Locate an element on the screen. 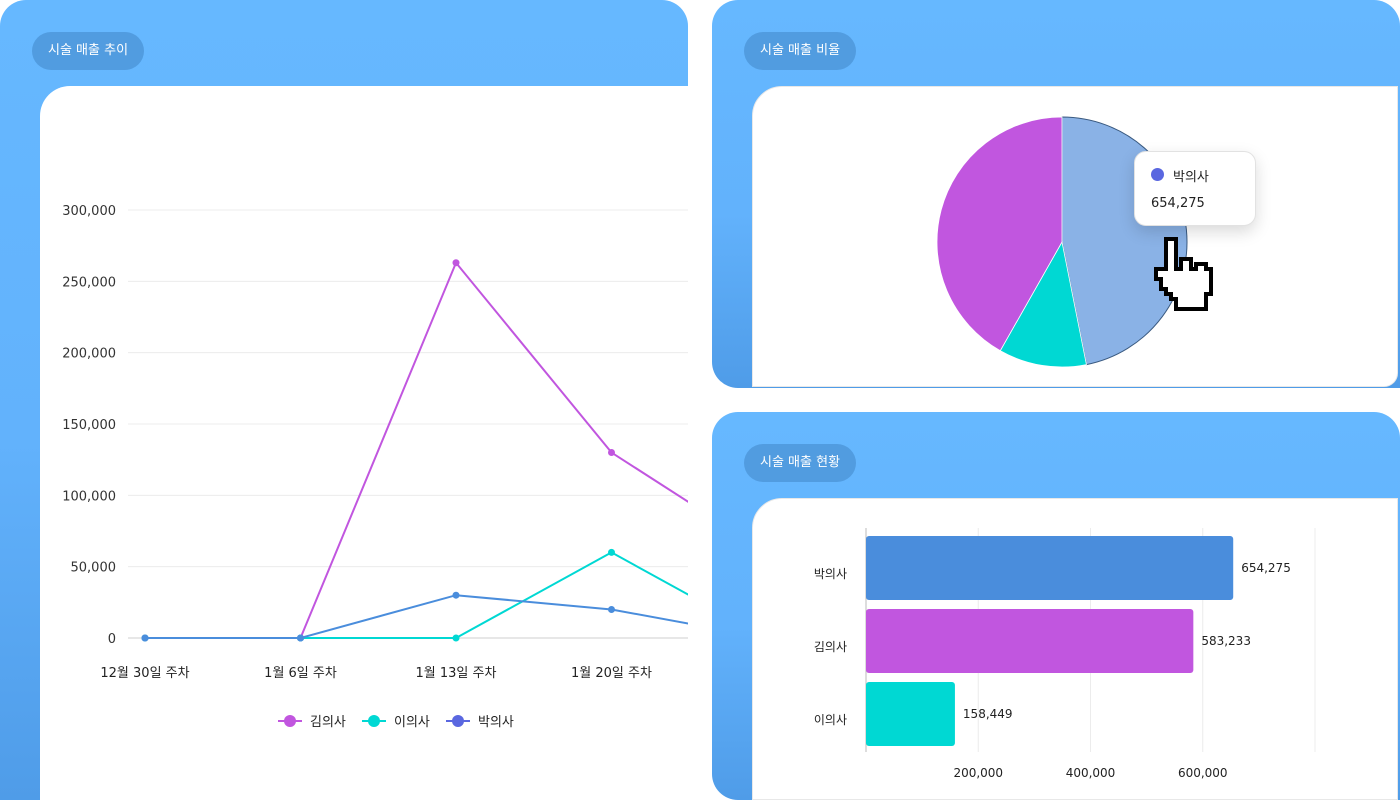 This screenshot has height=800, width=1400. y-tick-label: 300,000 is located at coordinates (89, 211).